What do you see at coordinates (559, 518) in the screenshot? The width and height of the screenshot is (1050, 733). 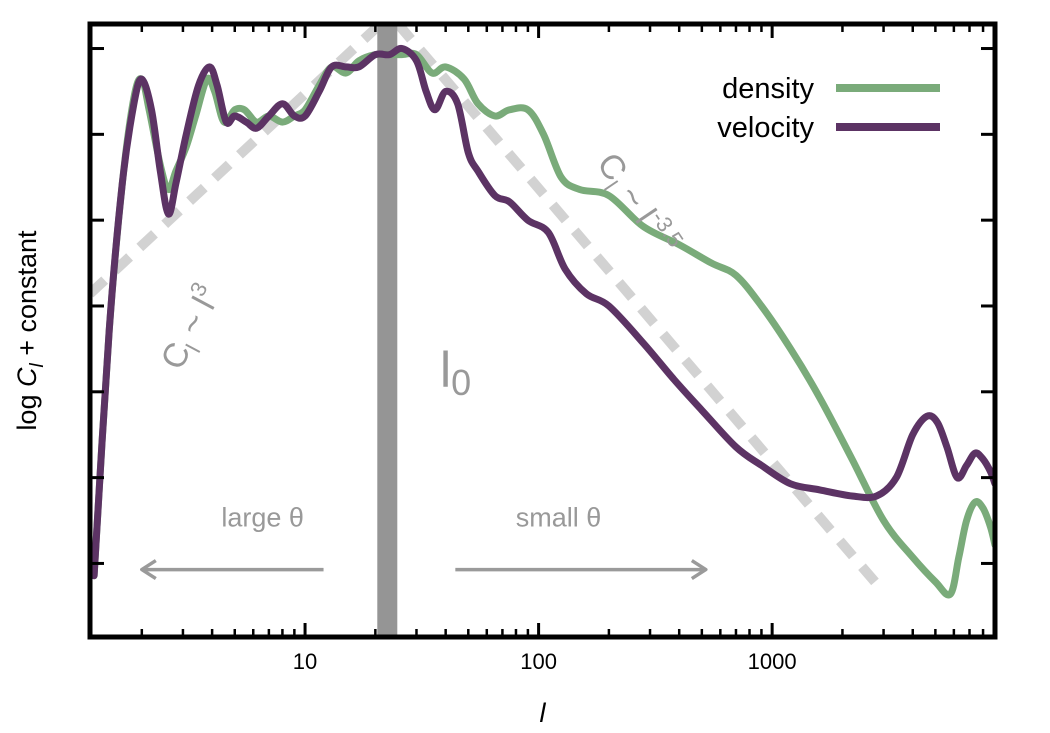 I see `small-theta-label: small θ` at bounding box center [559, 518].